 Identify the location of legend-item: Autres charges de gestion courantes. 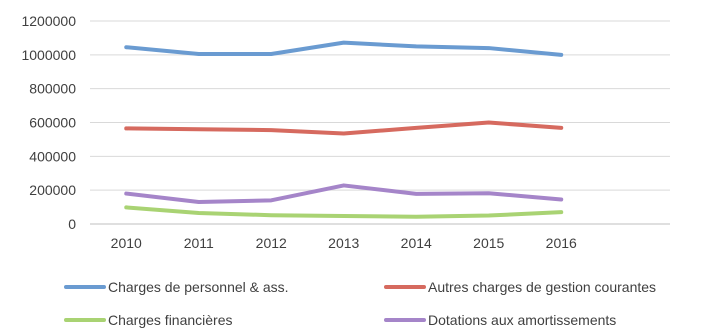
(520, 287).